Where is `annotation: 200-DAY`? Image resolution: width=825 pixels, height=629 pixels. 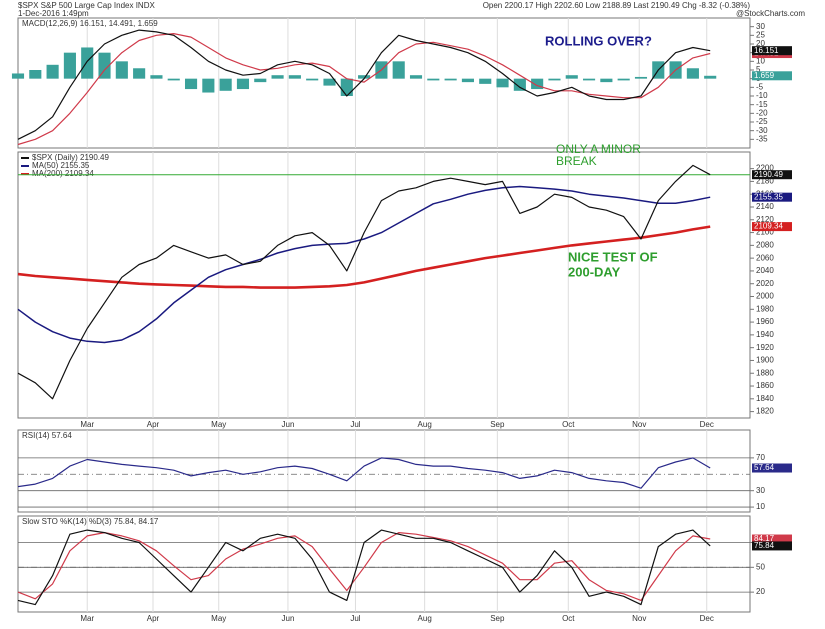
annotation: 200-DAY is located at coordinates (594, 271).